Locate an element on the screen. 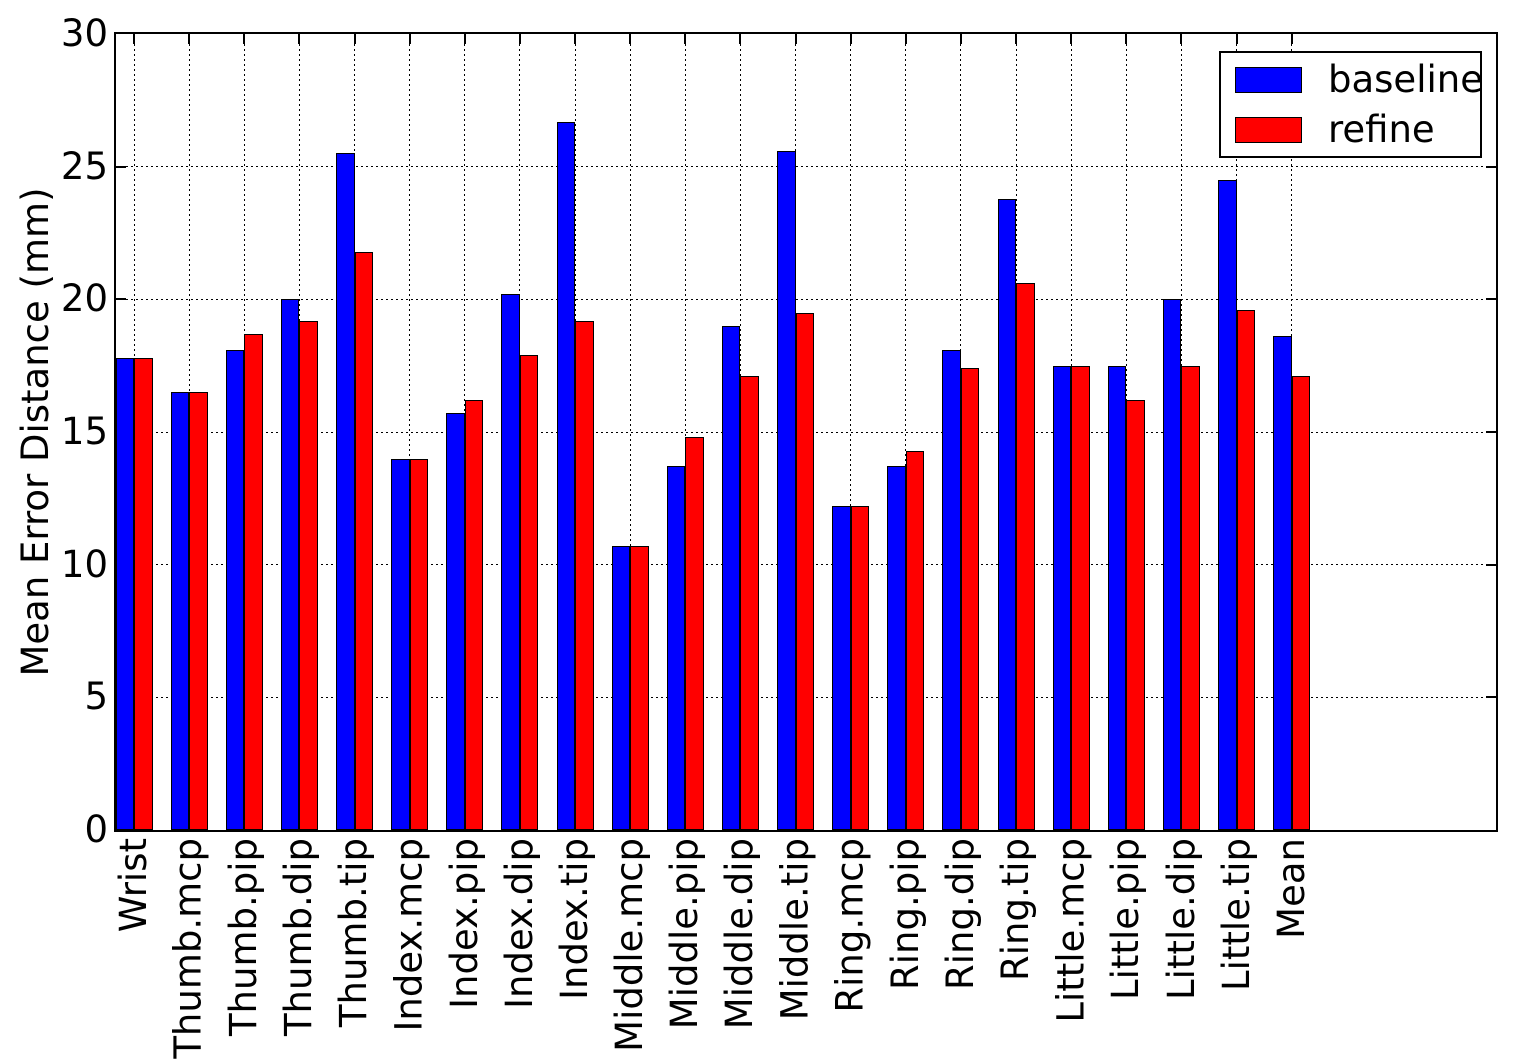 This screenshot has height=1064, width=1522. bar-refine-Middle.tip is located at coordinates (805, 571).